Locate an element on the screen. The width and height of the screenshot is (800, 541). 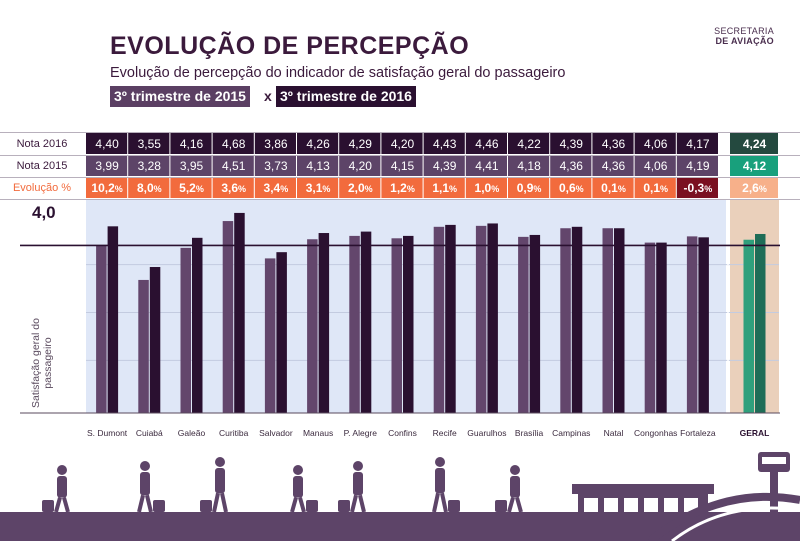
table-value-2015: 4,51 is located at coordinates (234, 166).